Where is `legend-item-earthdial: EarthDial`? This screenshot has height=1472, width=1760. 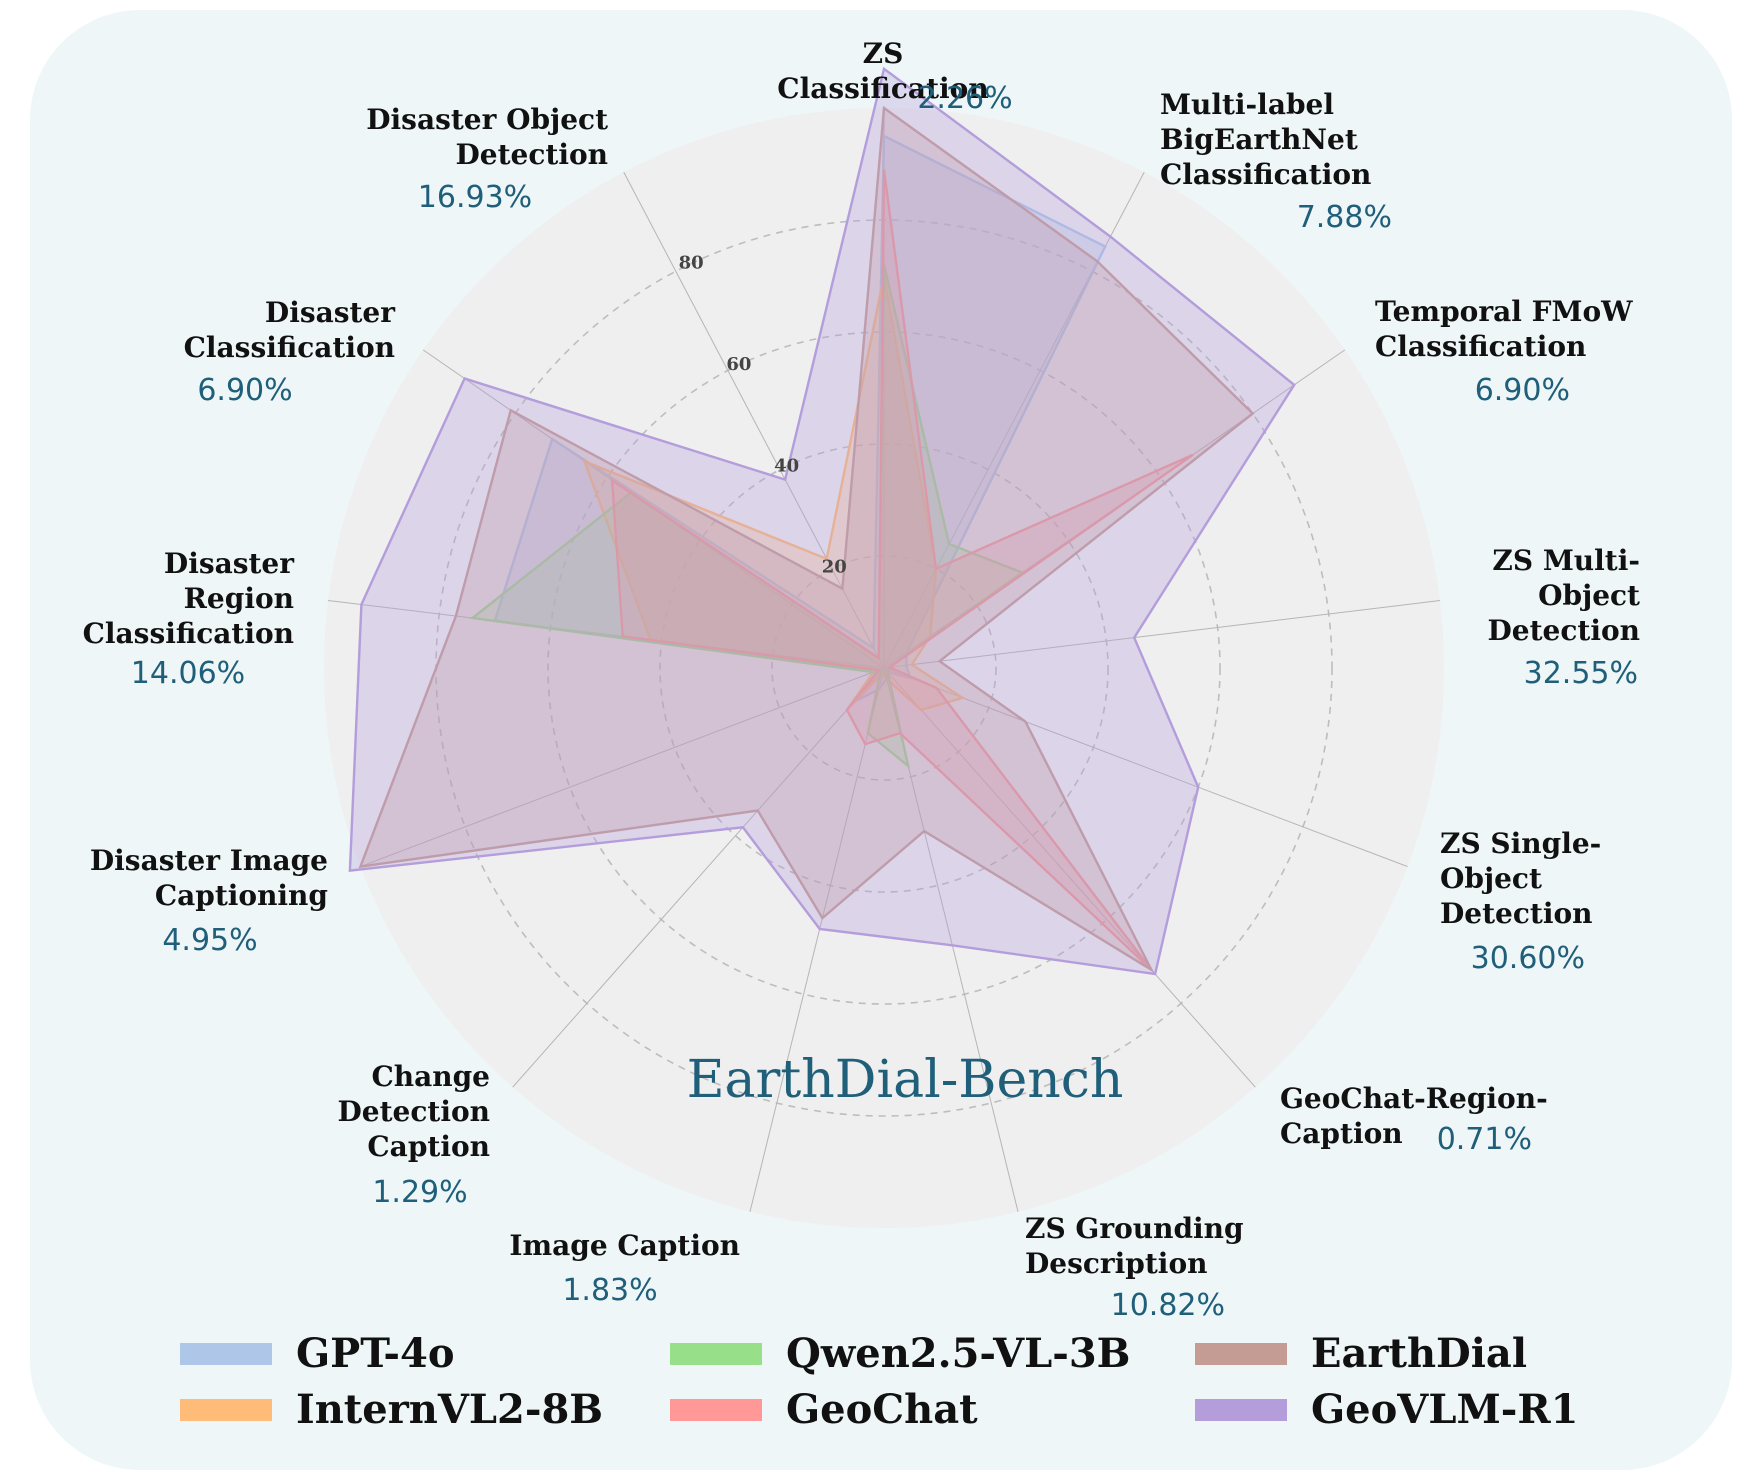
legend-item-earthdial: EarthDial is located at coordinates (1361, 1353).